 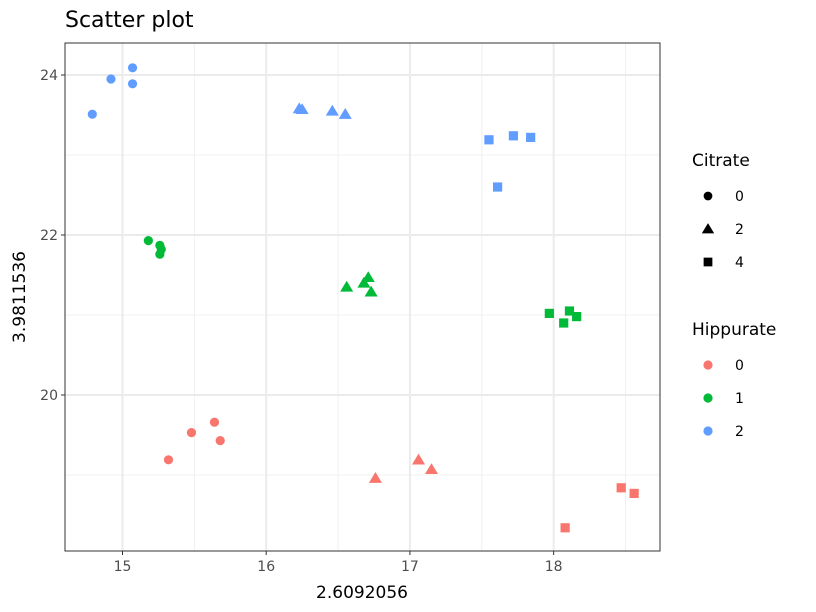 What do you see at coordinates (739, 197) in the screenshot?
I see `legend-citrate-label: 0` at bounding box center [739, 197].